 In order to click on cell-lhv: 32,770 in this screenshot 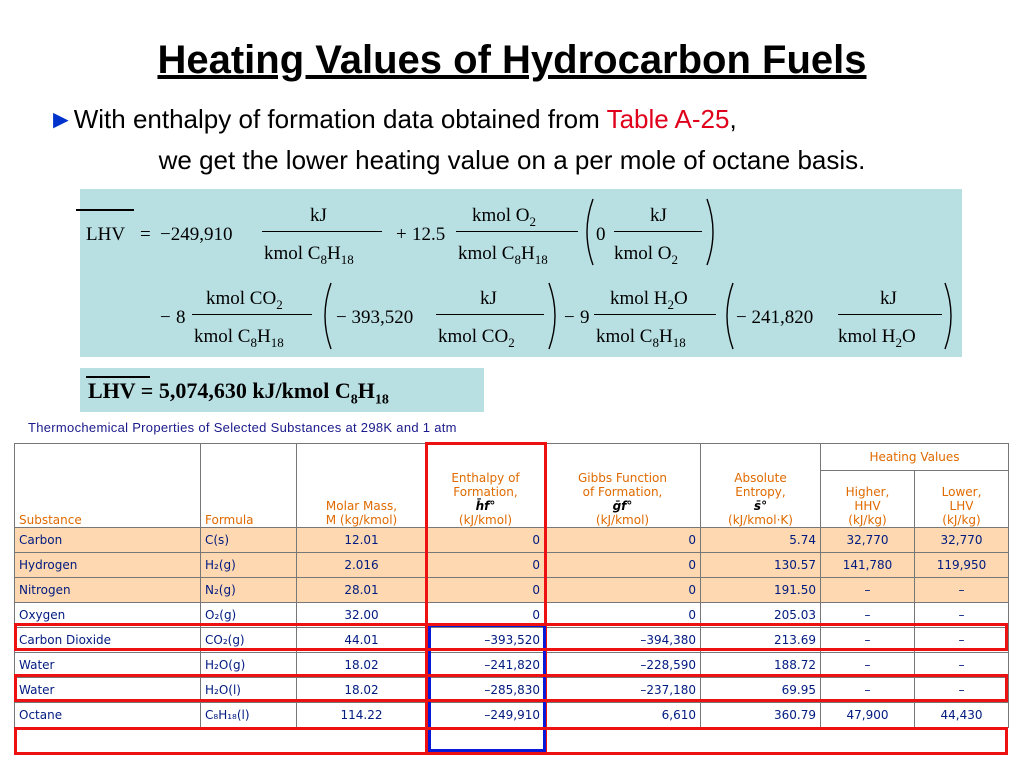, I will do `click(961, 540)`.